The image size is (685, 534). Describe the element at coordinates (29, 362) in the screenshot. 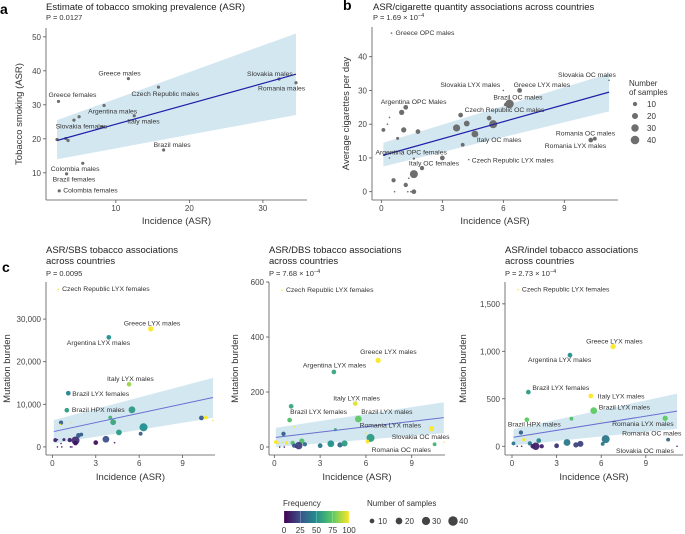

I see `y-tick-label: 20,000` at that location.